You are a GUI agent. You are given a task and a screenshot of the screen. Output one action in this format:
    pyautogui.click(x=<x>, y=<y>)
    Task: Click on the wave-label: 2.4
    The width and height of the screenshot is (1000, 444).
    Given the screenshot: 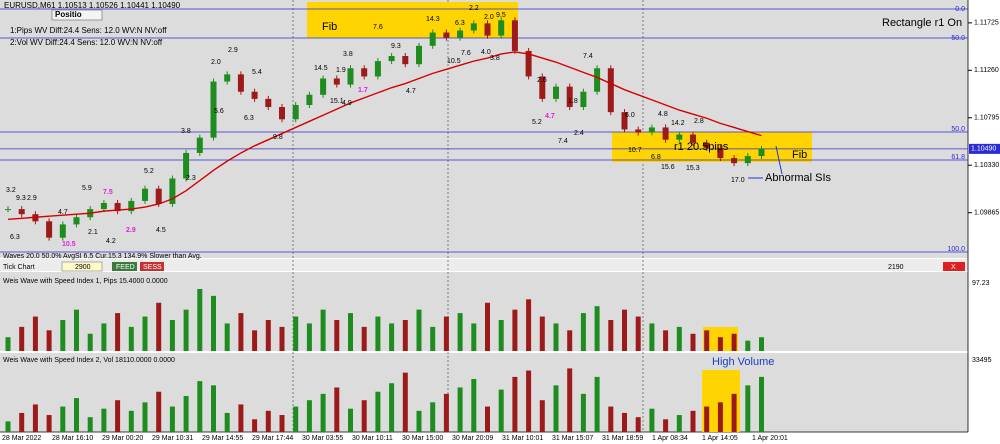 What is the action you would take?
    pyautogui.click(x=579, y=133)
    